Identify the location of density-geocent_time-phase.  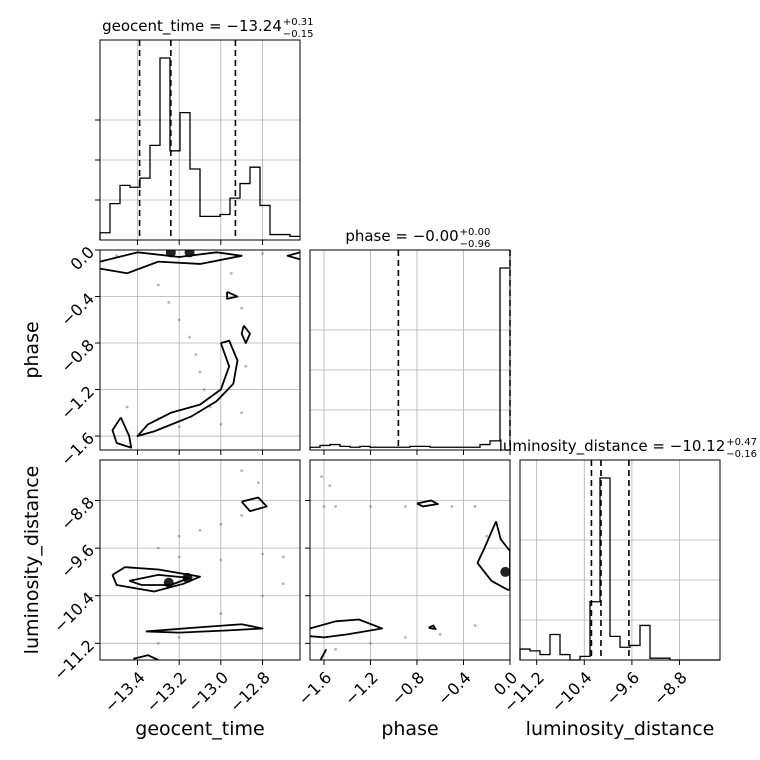
(200, 349).